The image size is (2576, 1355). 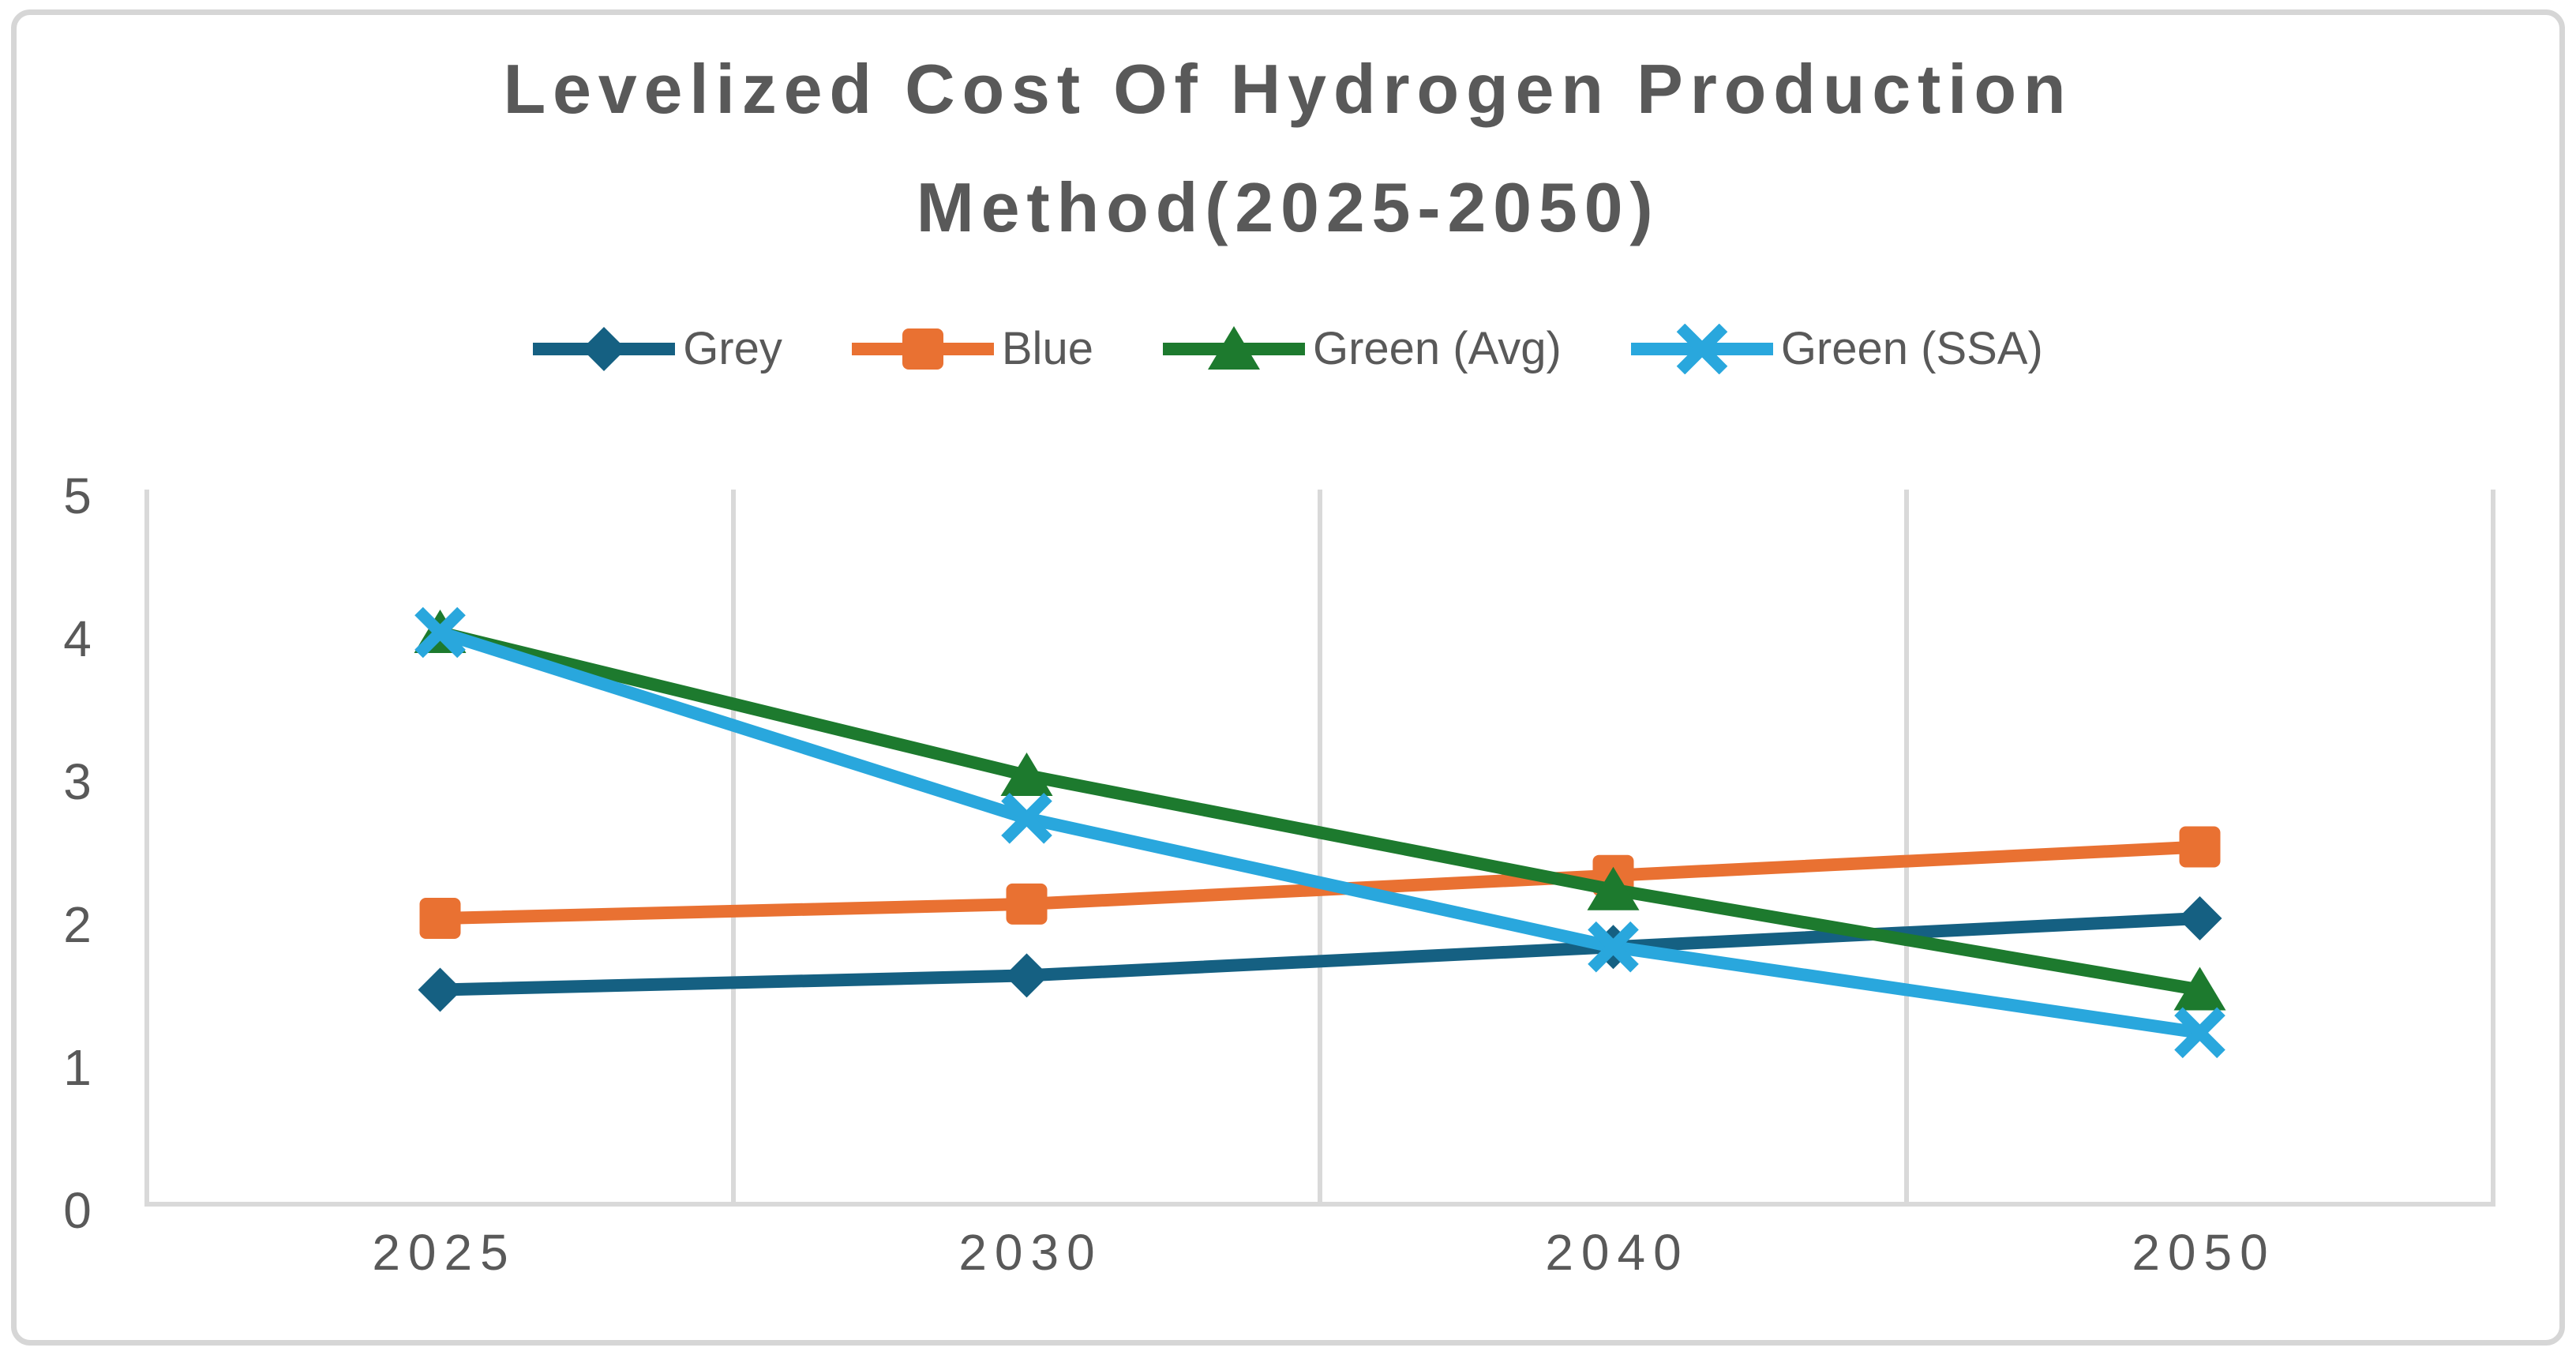 I want to click on legend-item-green-ssa: Green (SSA), so click(x=1836, y=348).